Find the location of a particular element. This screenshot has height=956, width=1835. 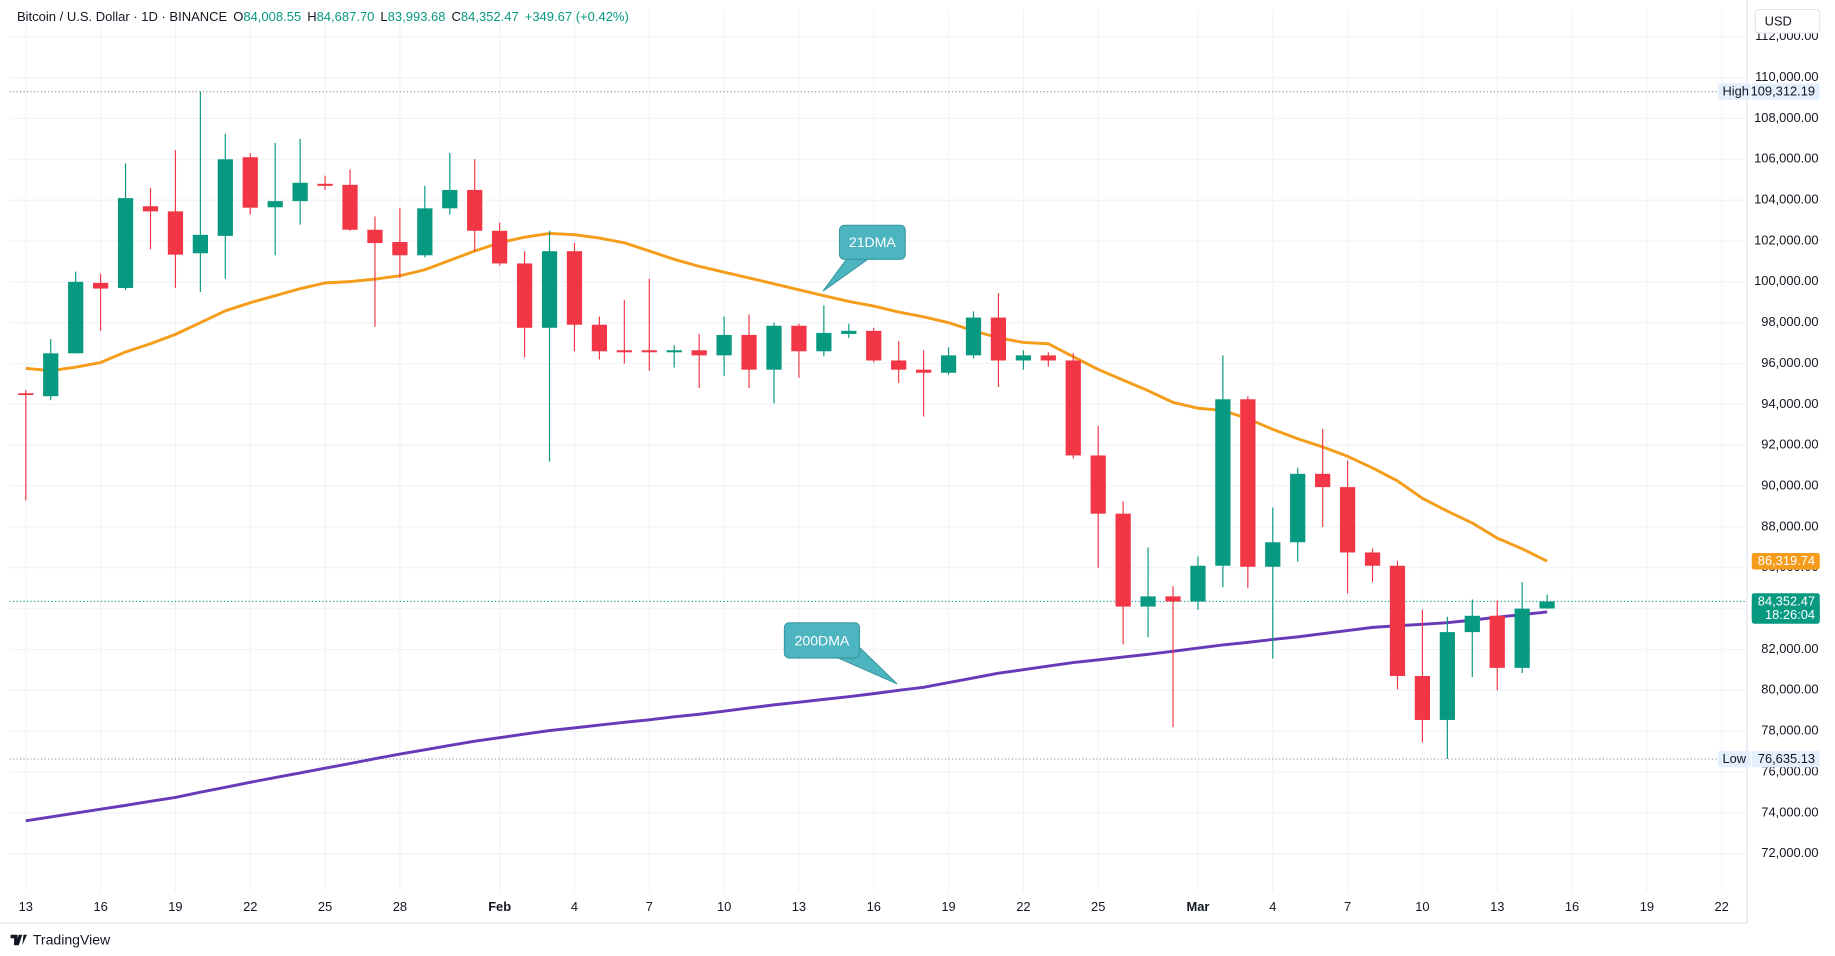

last-price-box is located at coordinates (1785, 608).